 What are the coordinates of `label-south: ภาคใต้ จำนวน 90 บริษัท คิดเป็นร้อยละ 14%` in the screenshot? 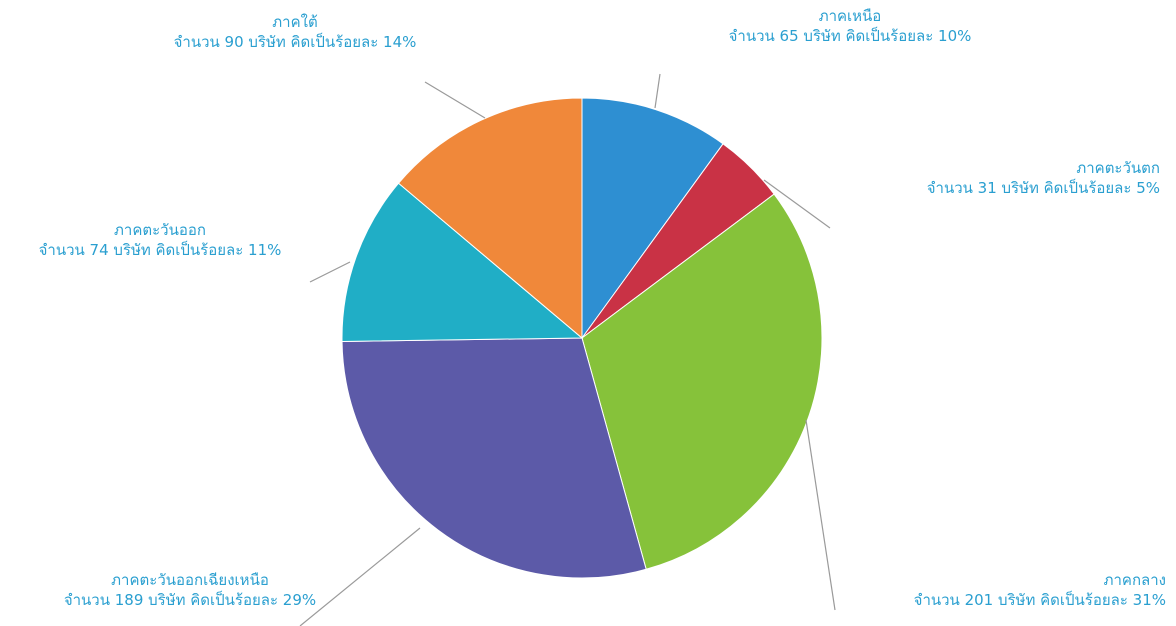 It's located at (295, 32).